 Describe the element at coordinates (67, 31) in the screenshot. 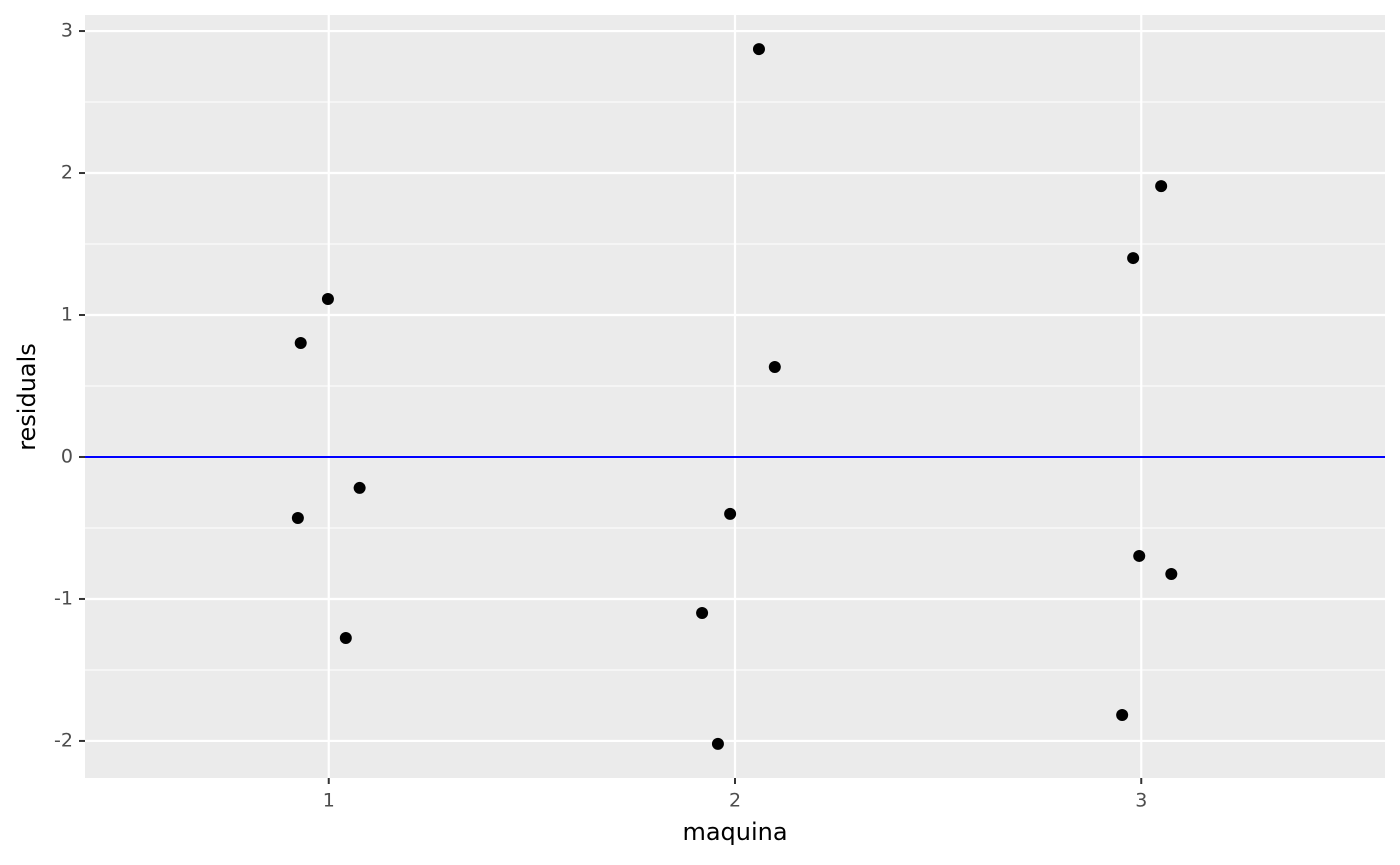

I see `y-tick-label: 3` at that location.